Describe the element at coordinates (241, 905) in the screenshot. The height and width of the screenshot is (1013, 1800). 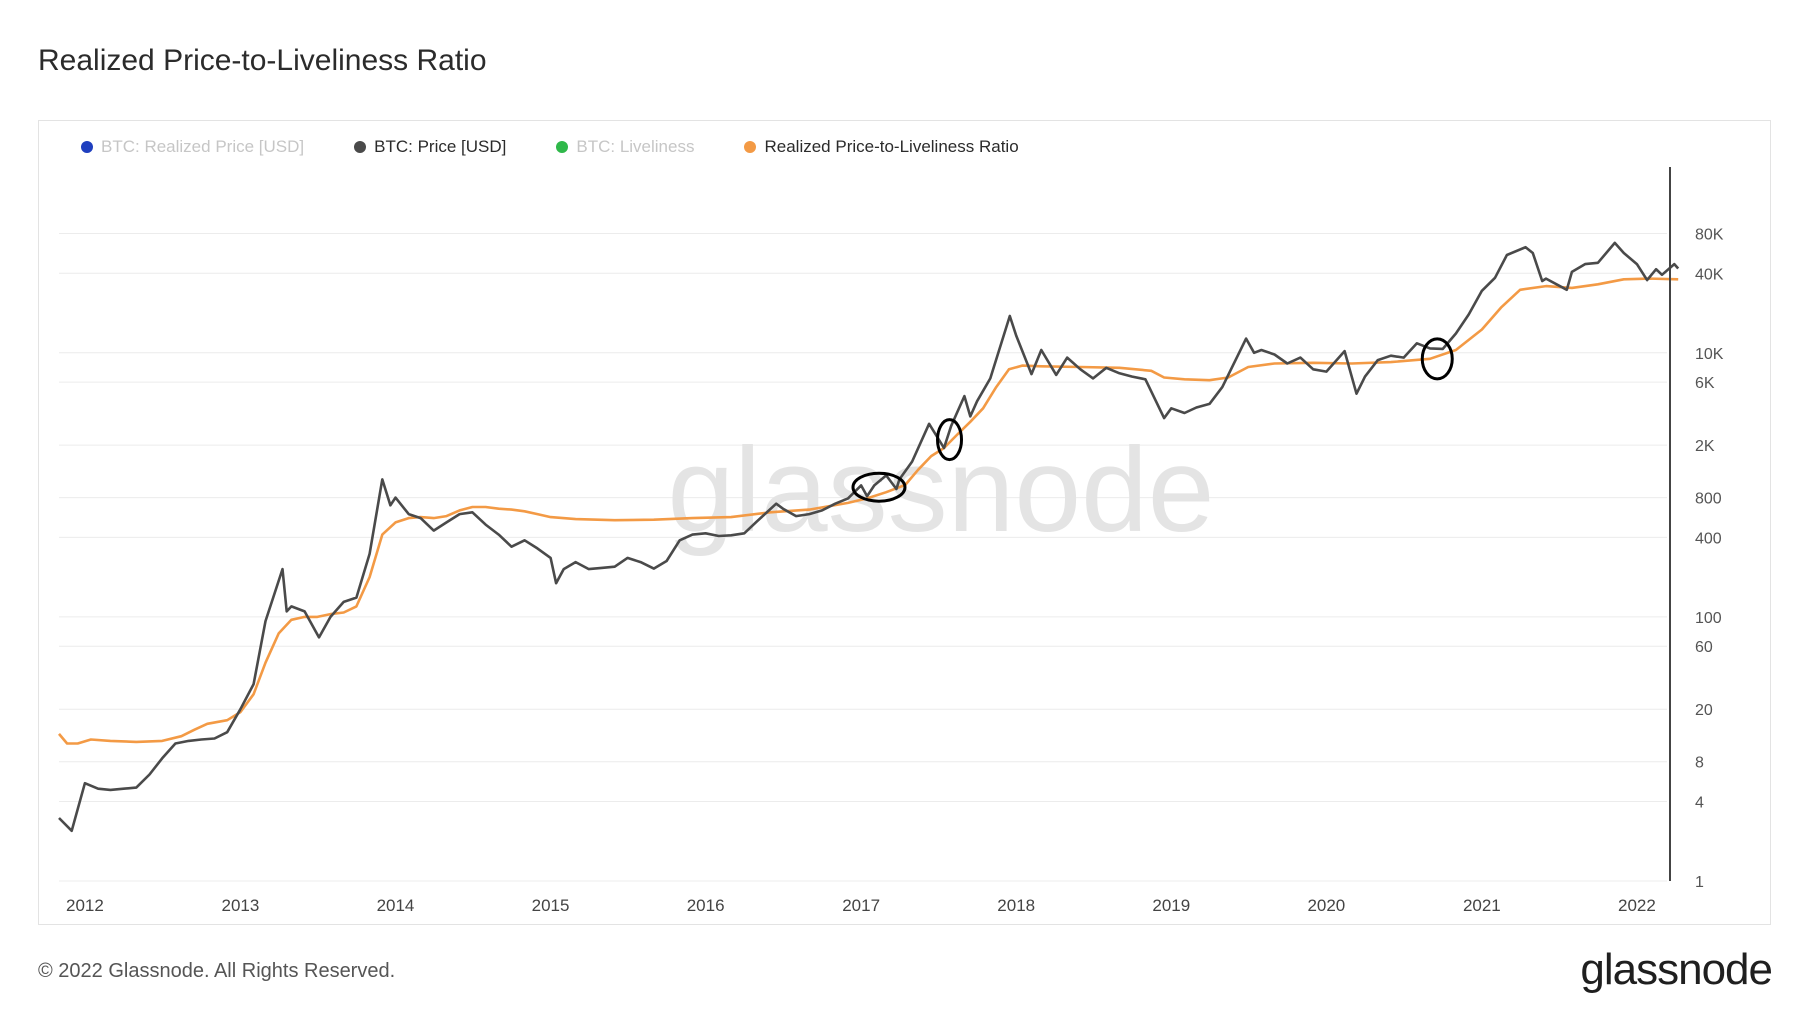
I see `x-tick-label: 2013` at that location.